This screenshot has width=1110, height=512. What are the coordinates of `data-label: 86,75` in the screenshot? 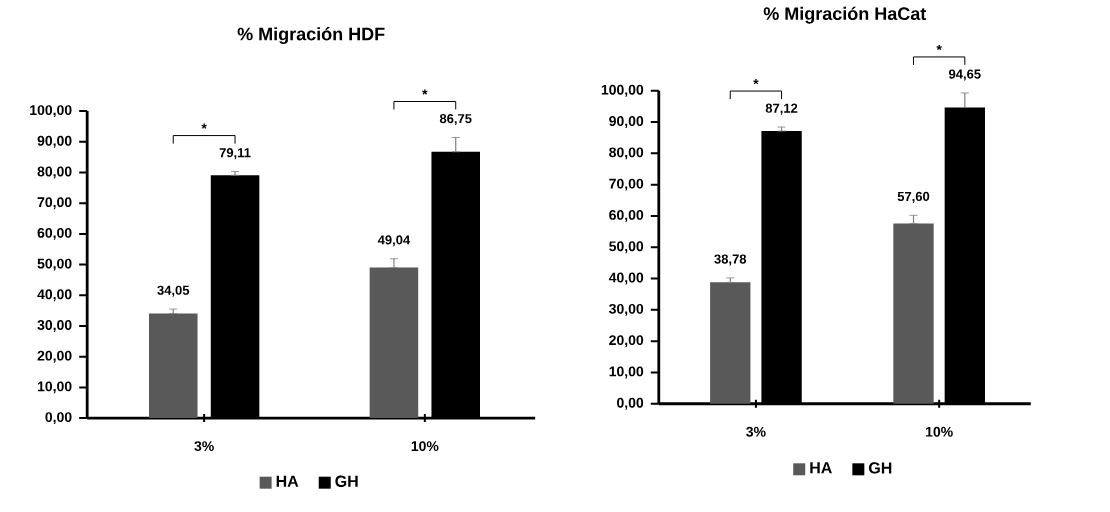 It's located at (455, 120).